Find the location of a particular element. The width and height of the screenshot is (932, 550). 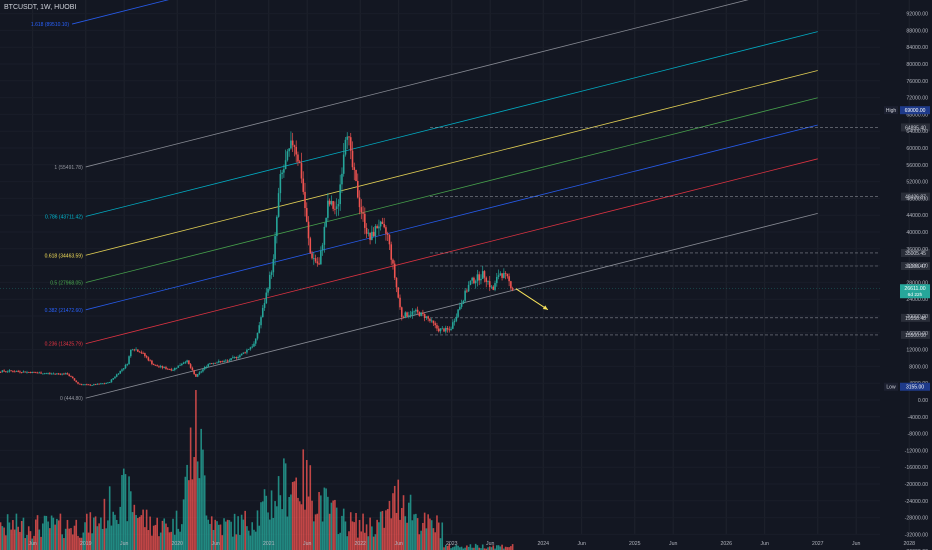

price-tick-label: 44000.00 is located at coordinates (917, 216).